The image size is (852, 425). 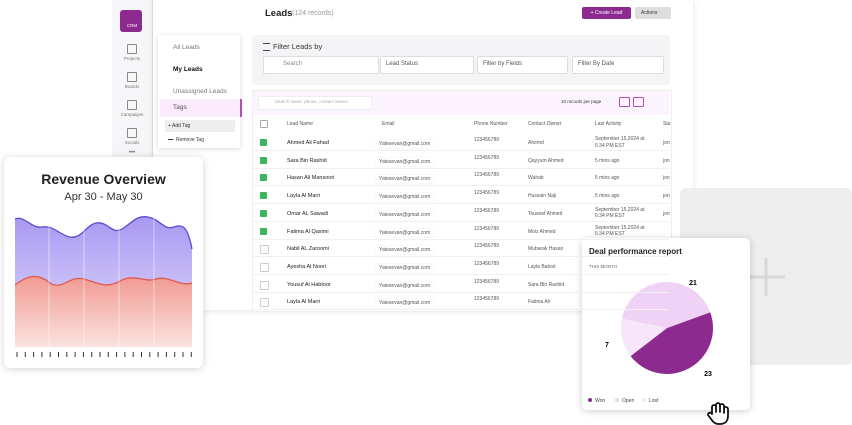 I want to click on remove-dash, so click(x=170, y=139).